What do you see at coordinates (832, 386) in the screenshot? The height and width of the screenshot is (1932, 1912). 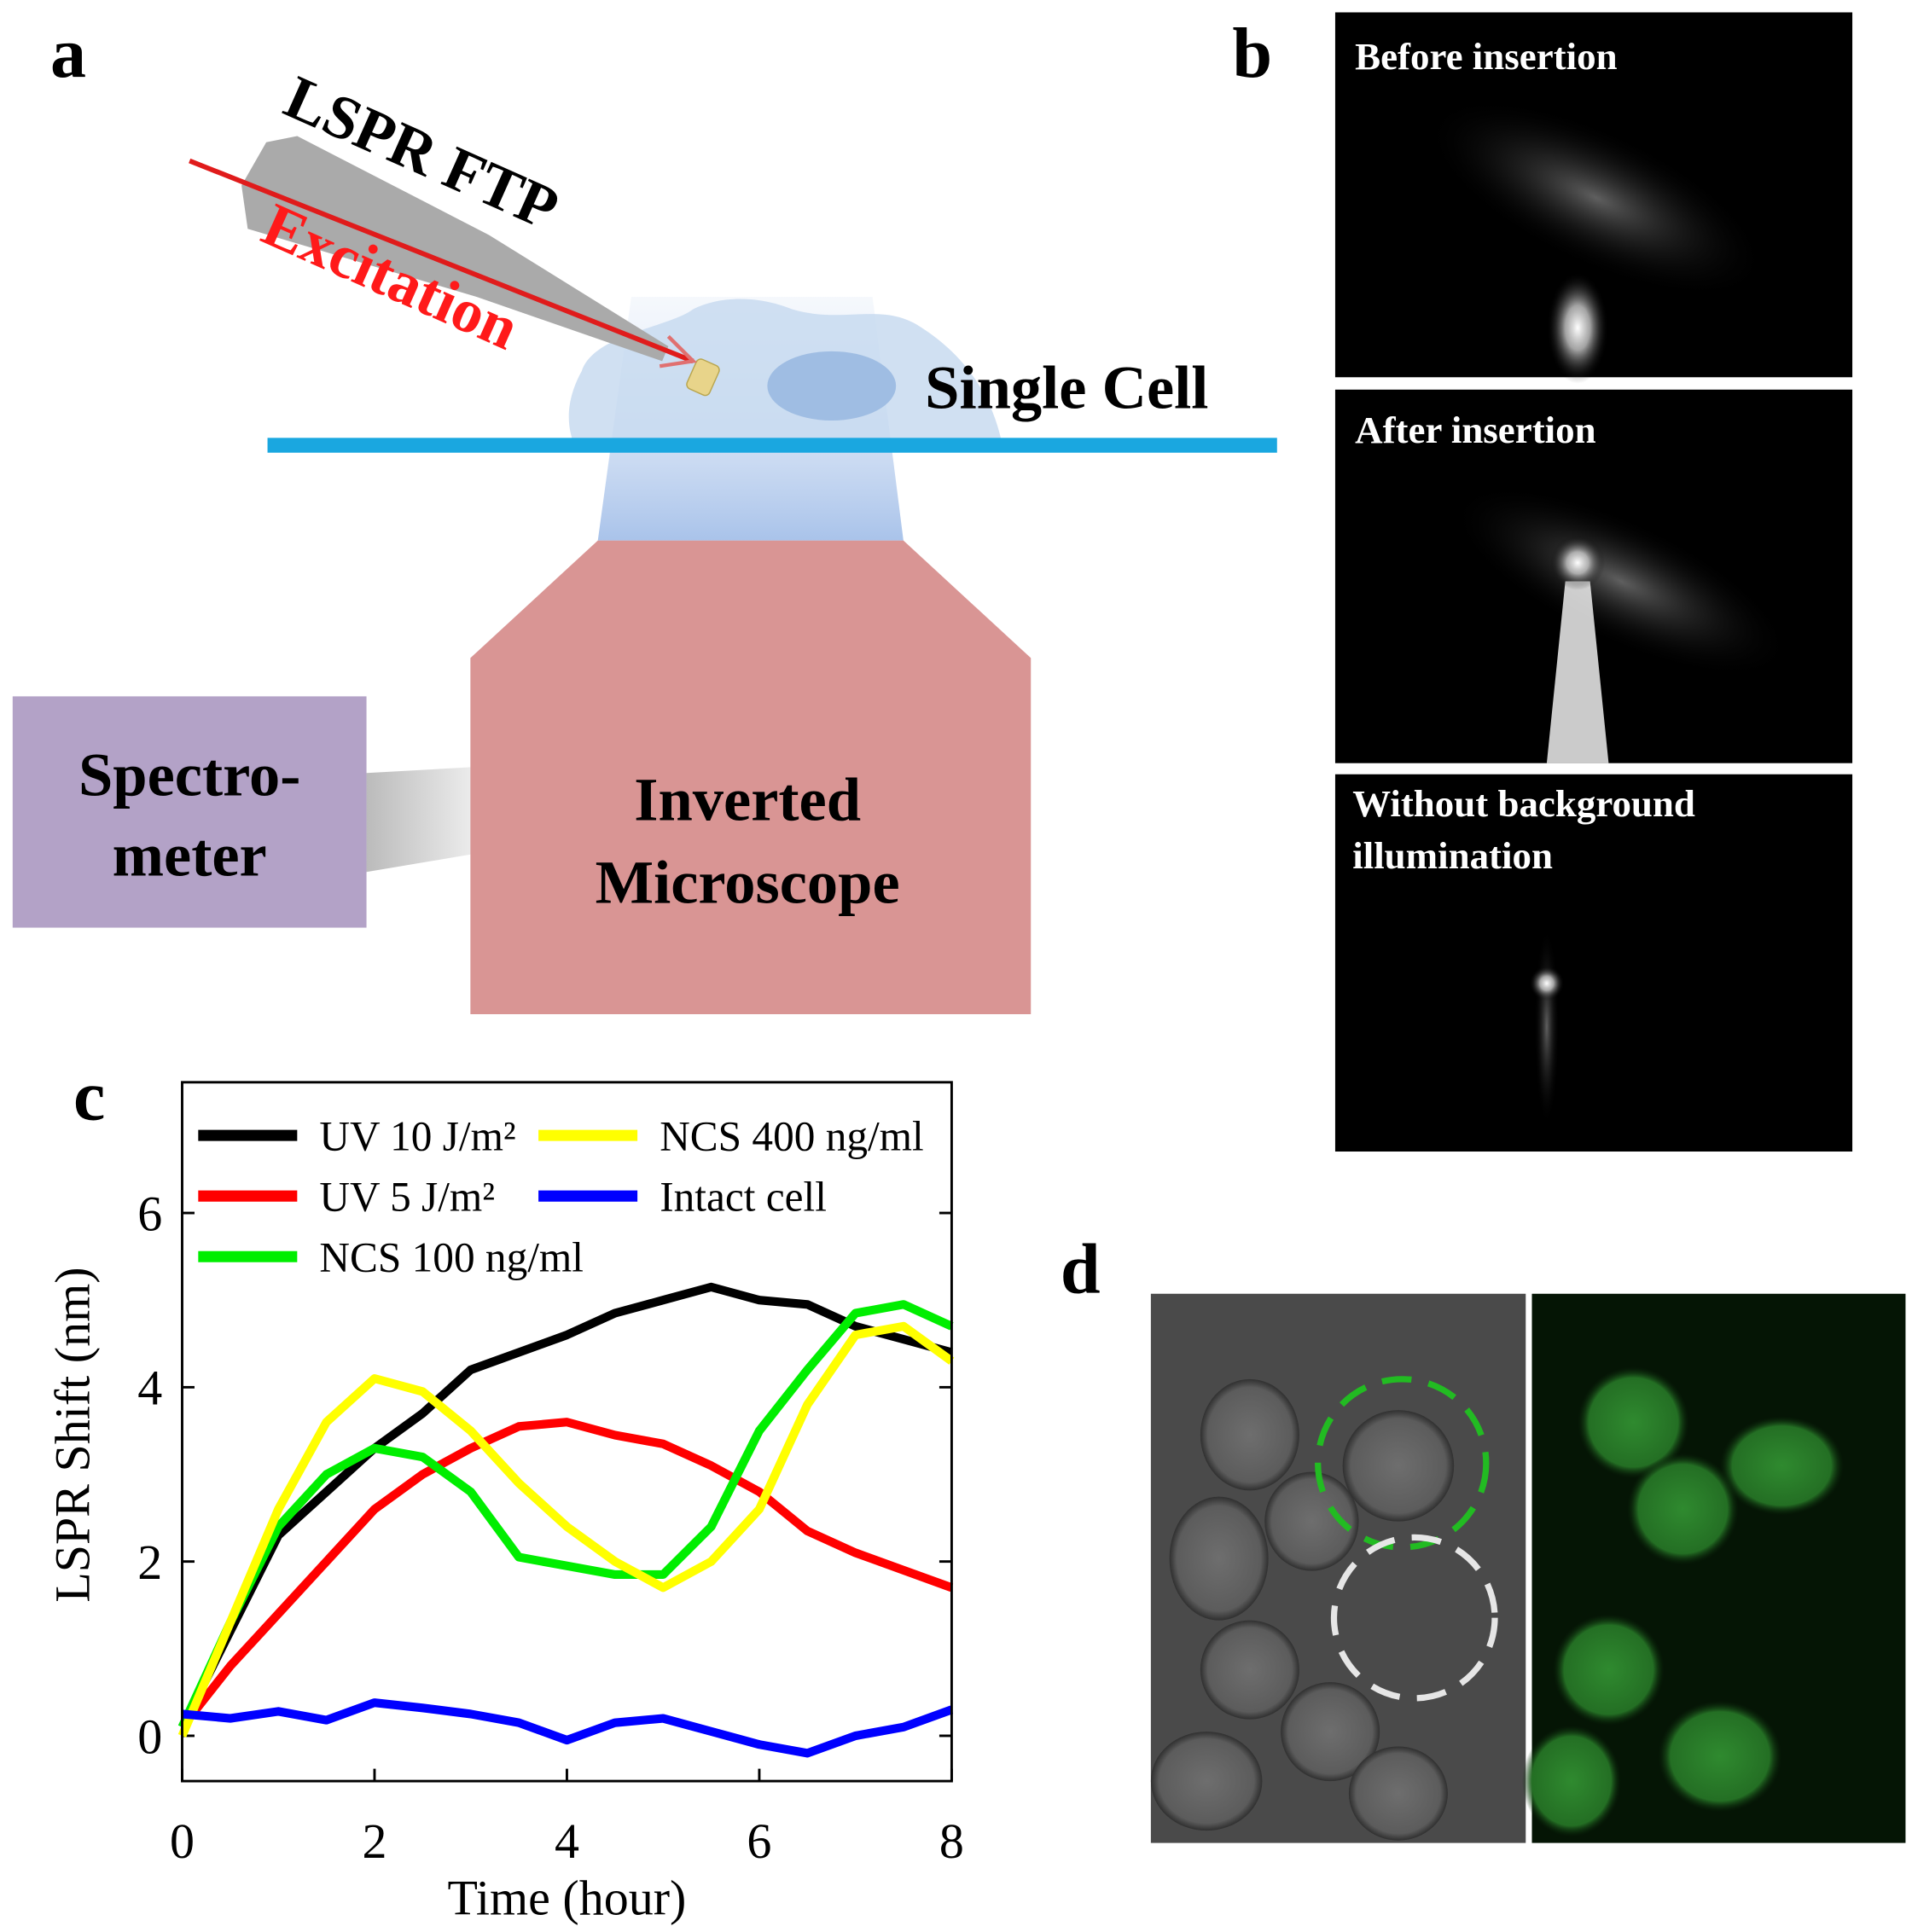 I see `nucleus` at bounding box center [832, 386].